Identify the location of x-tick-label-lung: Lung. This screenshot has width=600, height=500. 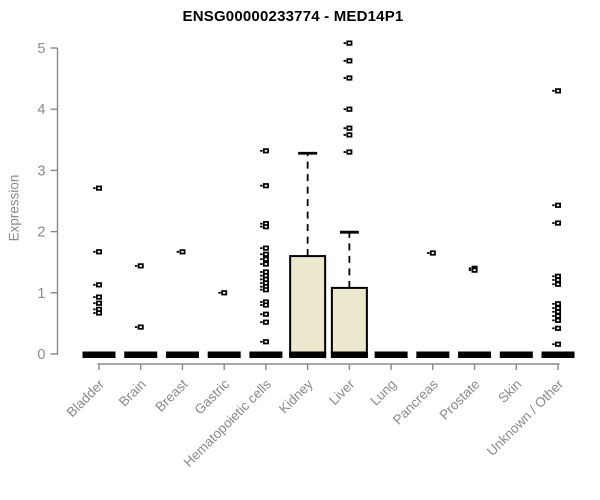
(383, 393).